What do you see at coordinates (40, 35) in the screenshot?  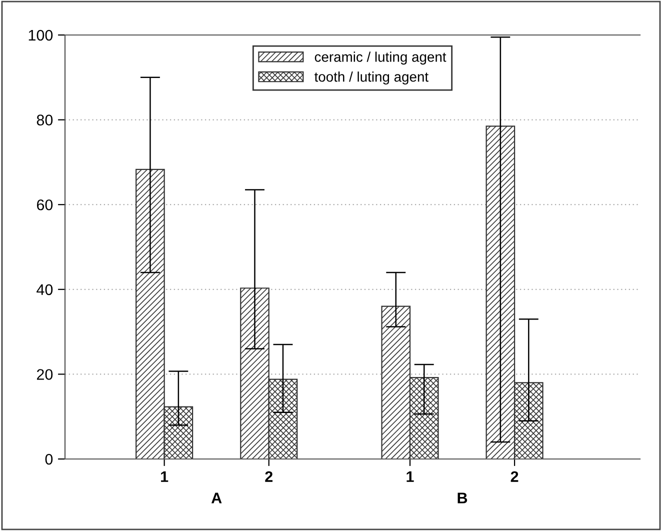 I see `y-tick-label: 100` at bounding box center [40, 35].